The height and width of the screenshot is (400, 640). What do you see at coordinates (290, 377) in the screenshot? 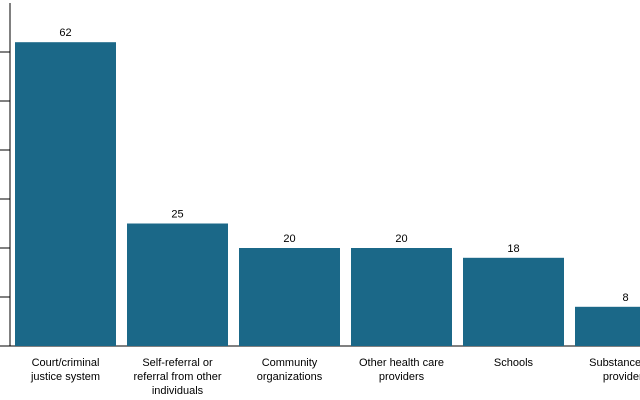
I see `category-label-line: organizations` at bounding box center [290, 377].